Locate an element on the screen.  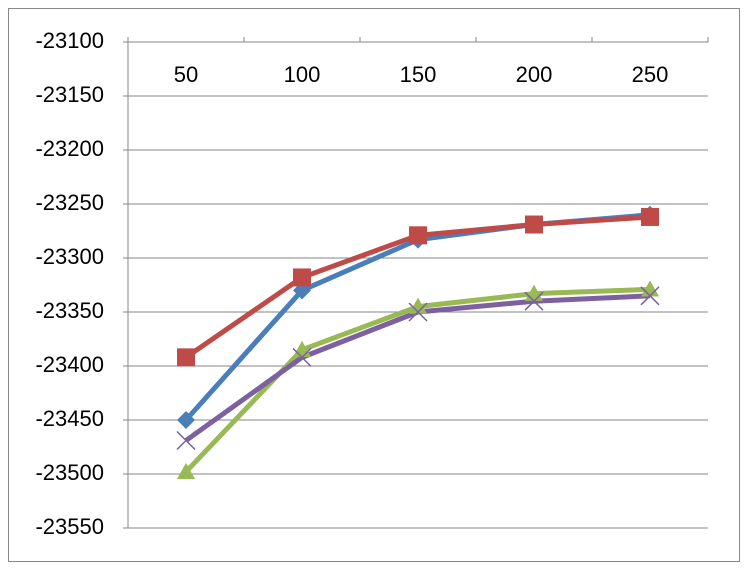
y-tick-label: -23450 is located at coordinates (69, 418).